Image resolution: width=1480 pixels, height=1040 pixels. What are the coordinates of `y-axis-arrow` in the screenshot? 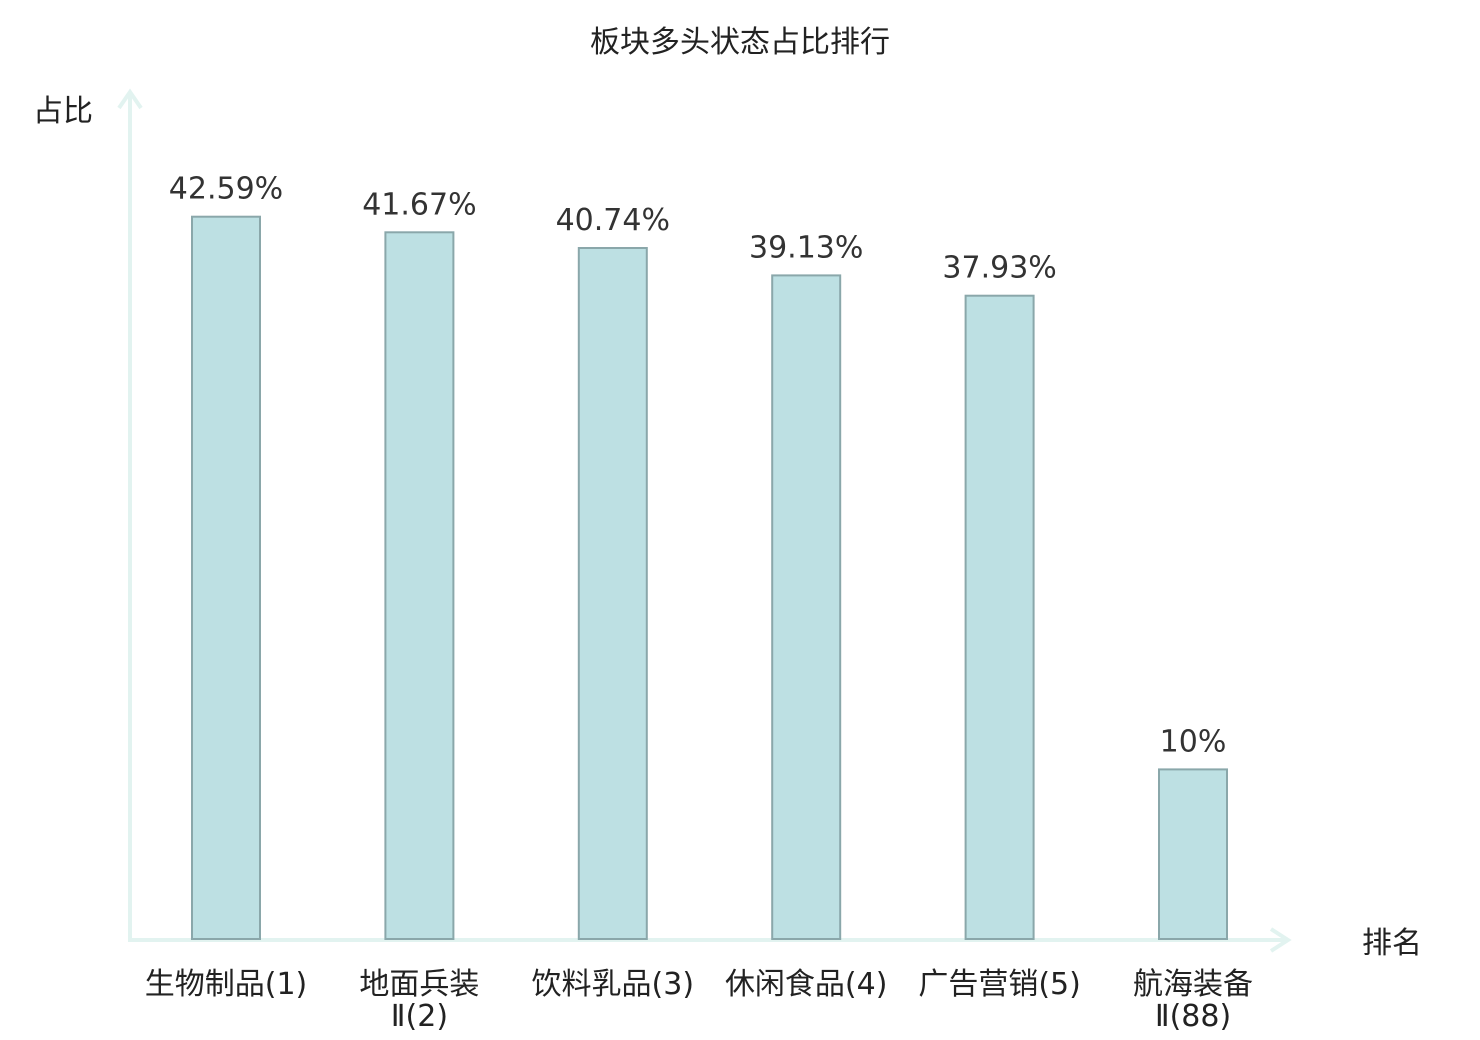 It's located at (130, 99).